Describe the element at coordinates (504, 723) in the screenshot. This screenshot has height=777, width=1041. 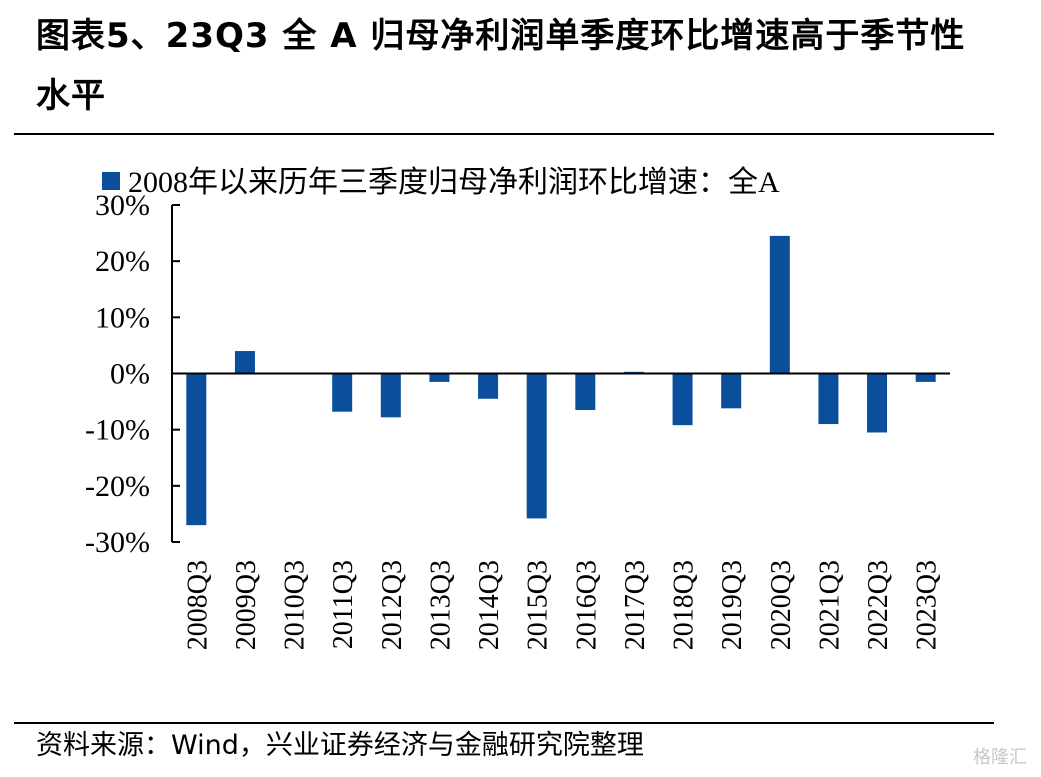
I see `bottom-rule` at that location.